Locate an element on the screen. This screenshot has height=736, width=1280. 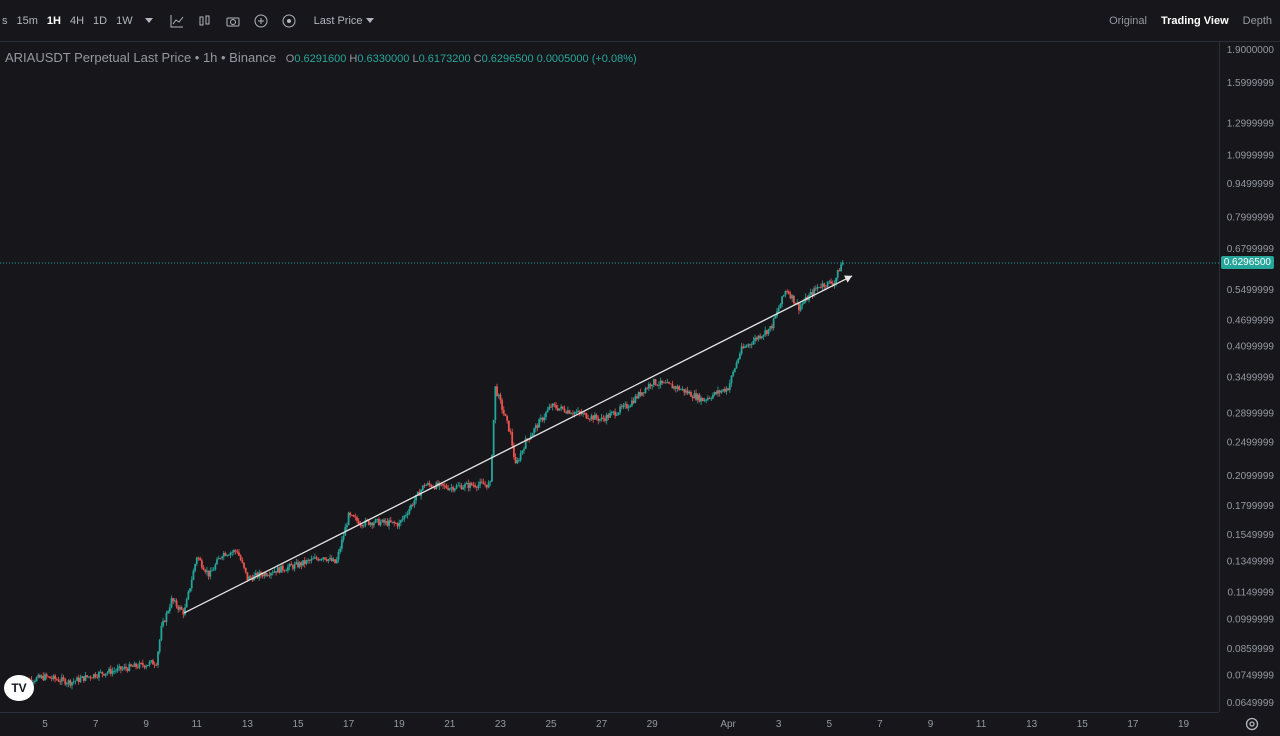
compare-icon is located at coordinates (289, 21).